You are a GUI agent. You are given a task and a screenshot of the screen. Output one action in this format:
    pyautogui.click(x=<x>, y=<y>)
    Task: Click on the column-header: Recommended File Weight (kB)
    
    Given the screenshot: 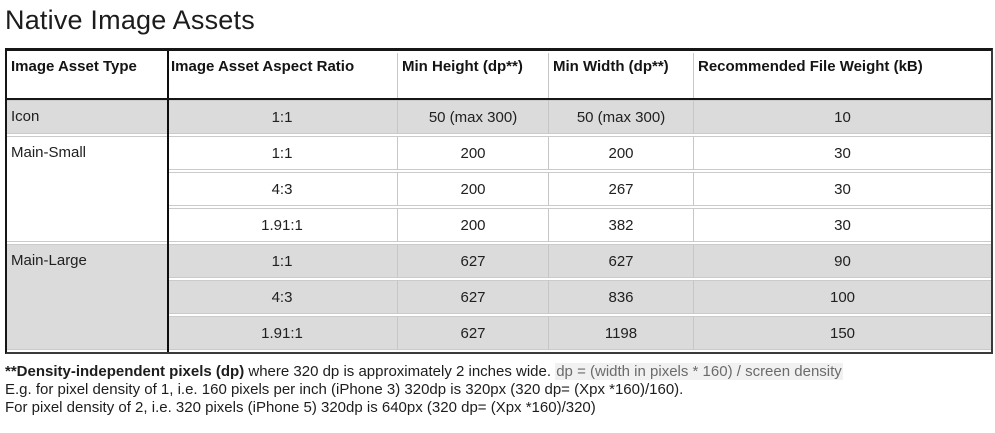 What is the action you would take?
    pyautogui.click(x=842, y=75)
    